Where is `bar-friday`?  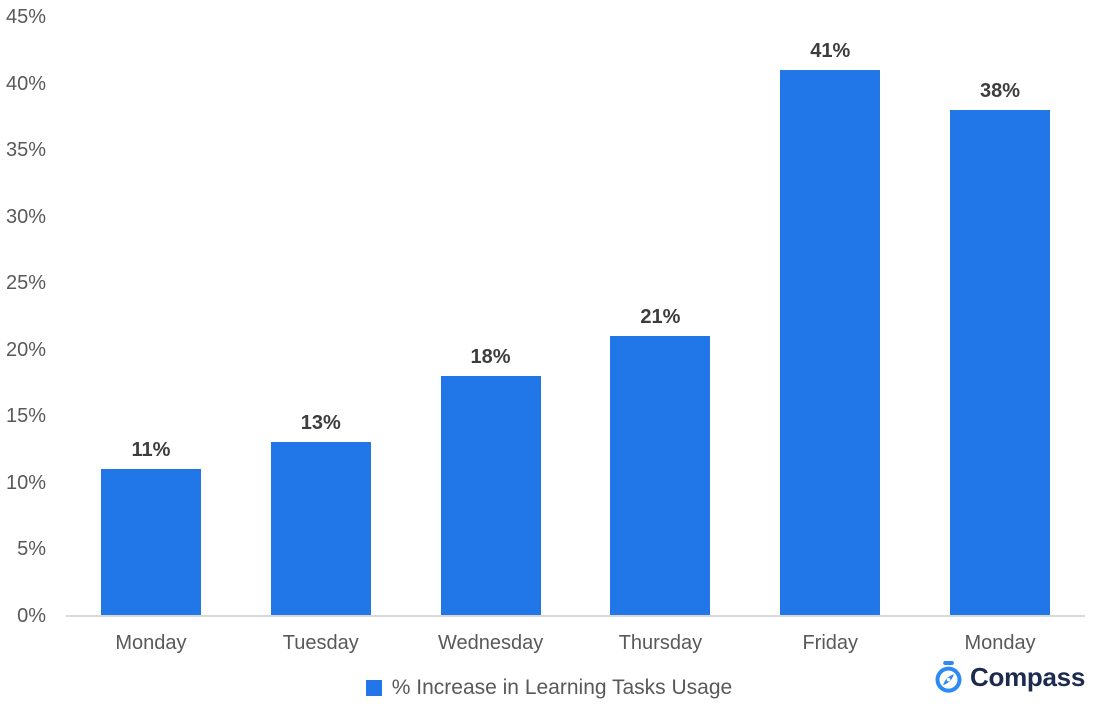 bar-friday is located at coordinates (830, 342).